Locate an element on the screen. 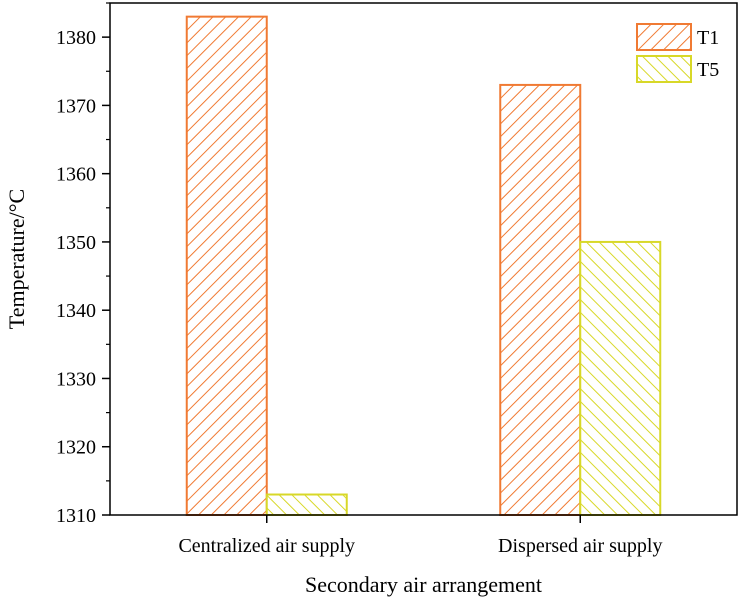  y-tick-label: 1370 is located at coordinates (76, 106).